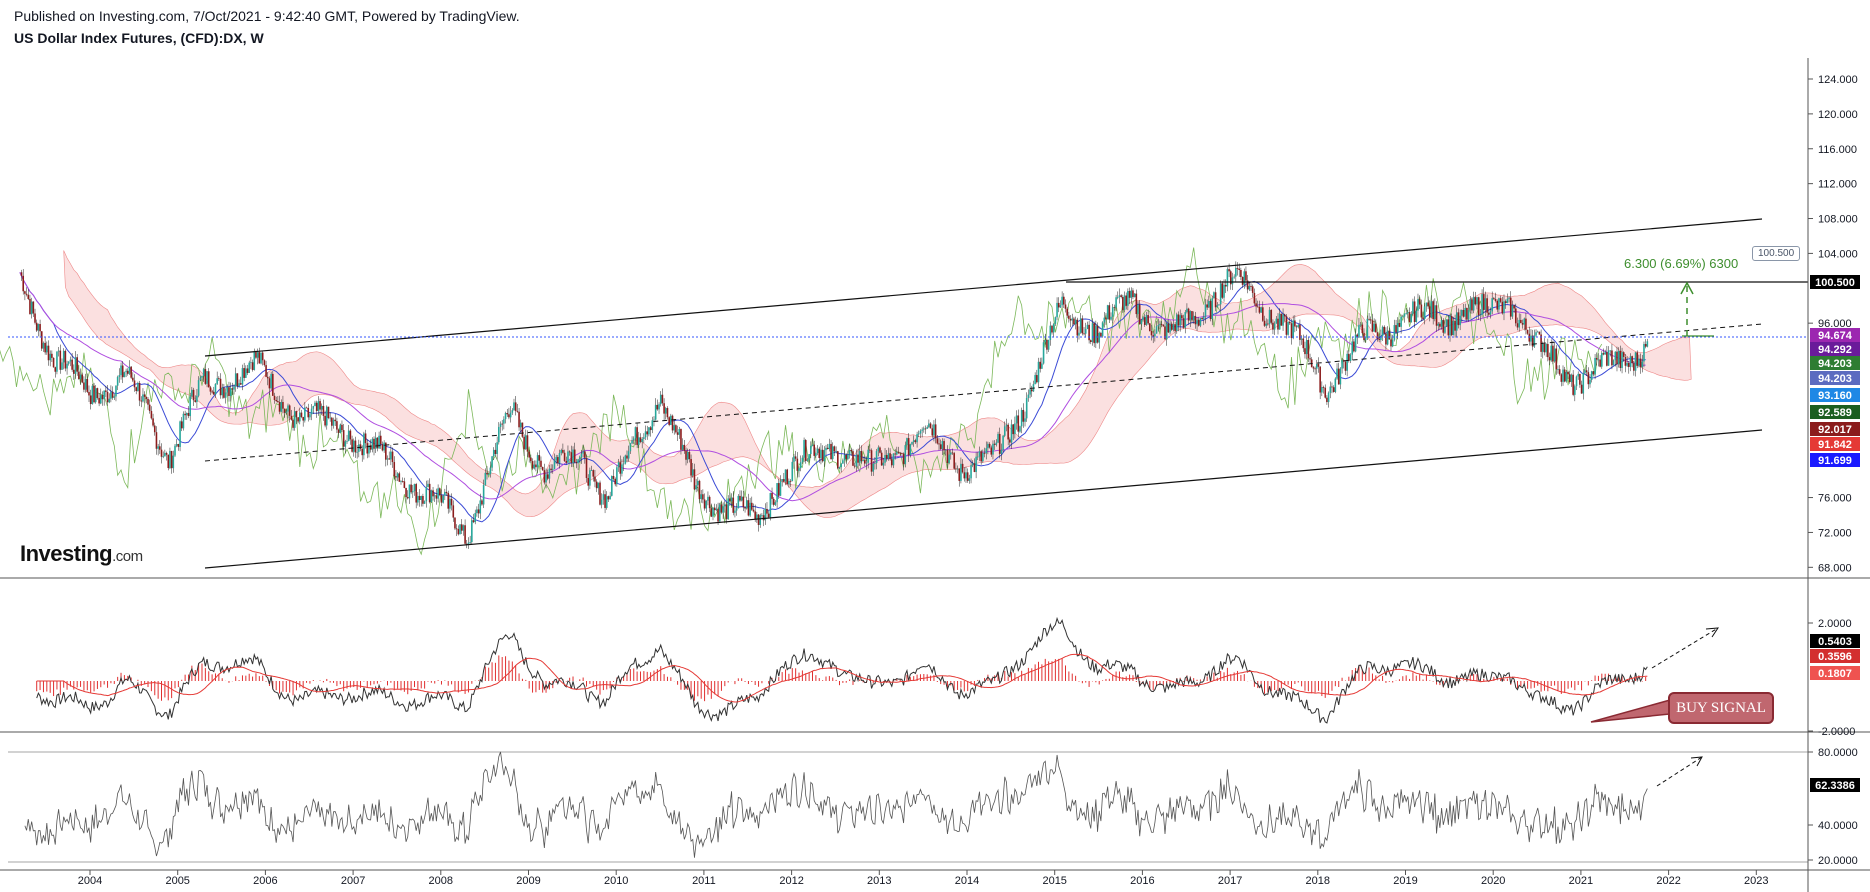  What do you see at coordinates (908, 807) in the screenshot?
I see `rsi-pane` at bounding box center [908, 807].